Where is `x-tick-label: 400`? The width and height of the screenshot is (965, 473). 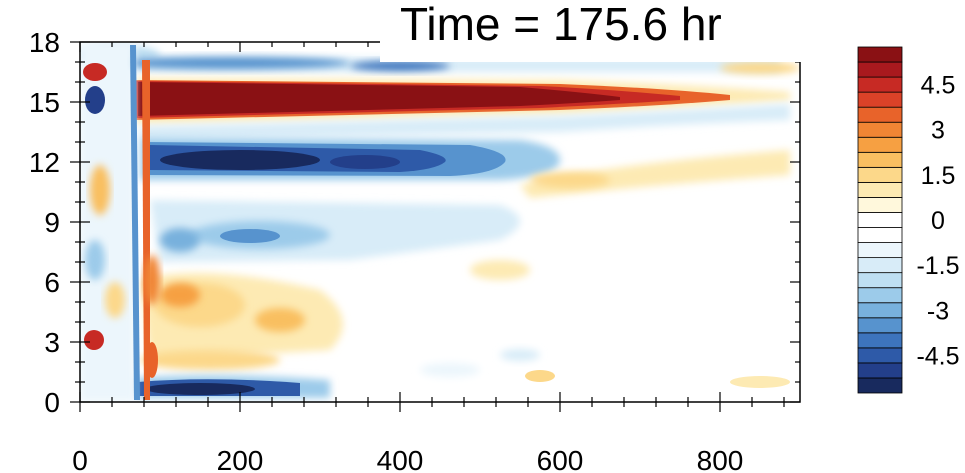
x-tick-label: 400 is located at coordinates (400, 459).